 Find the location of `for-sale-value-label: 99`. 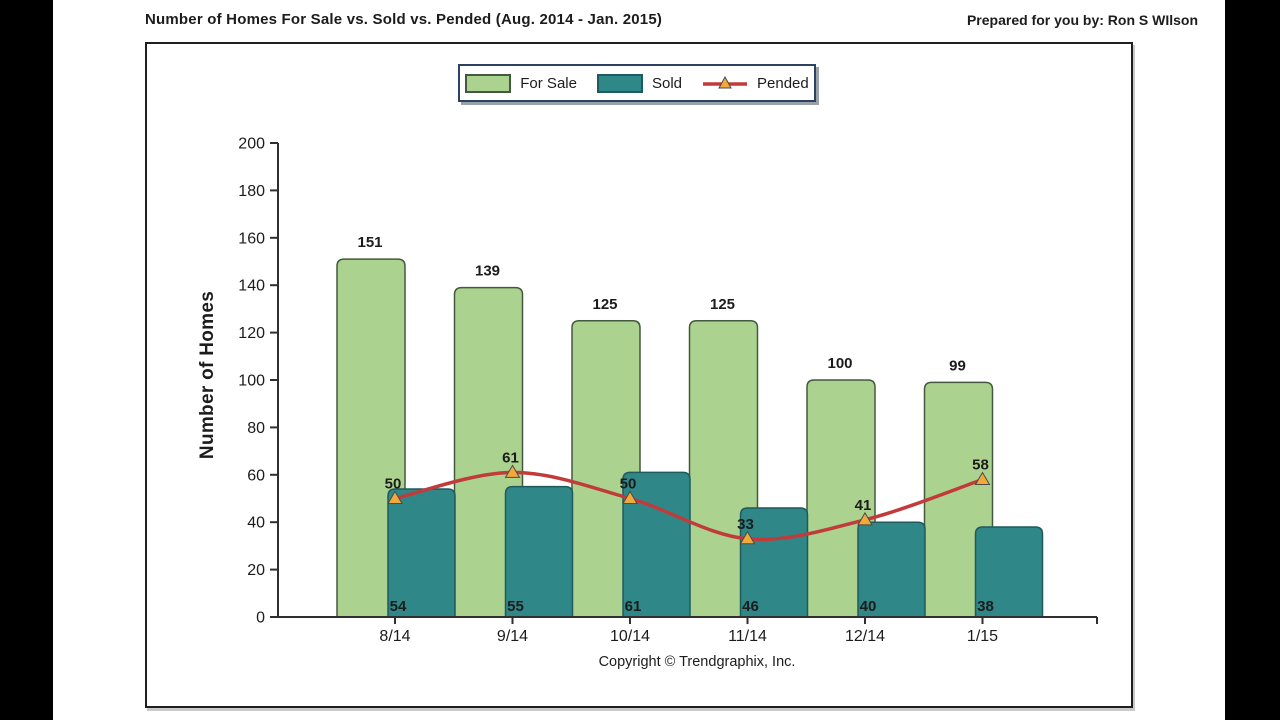

for-sale-value-label: 99 is located at coordinates (957, 365).